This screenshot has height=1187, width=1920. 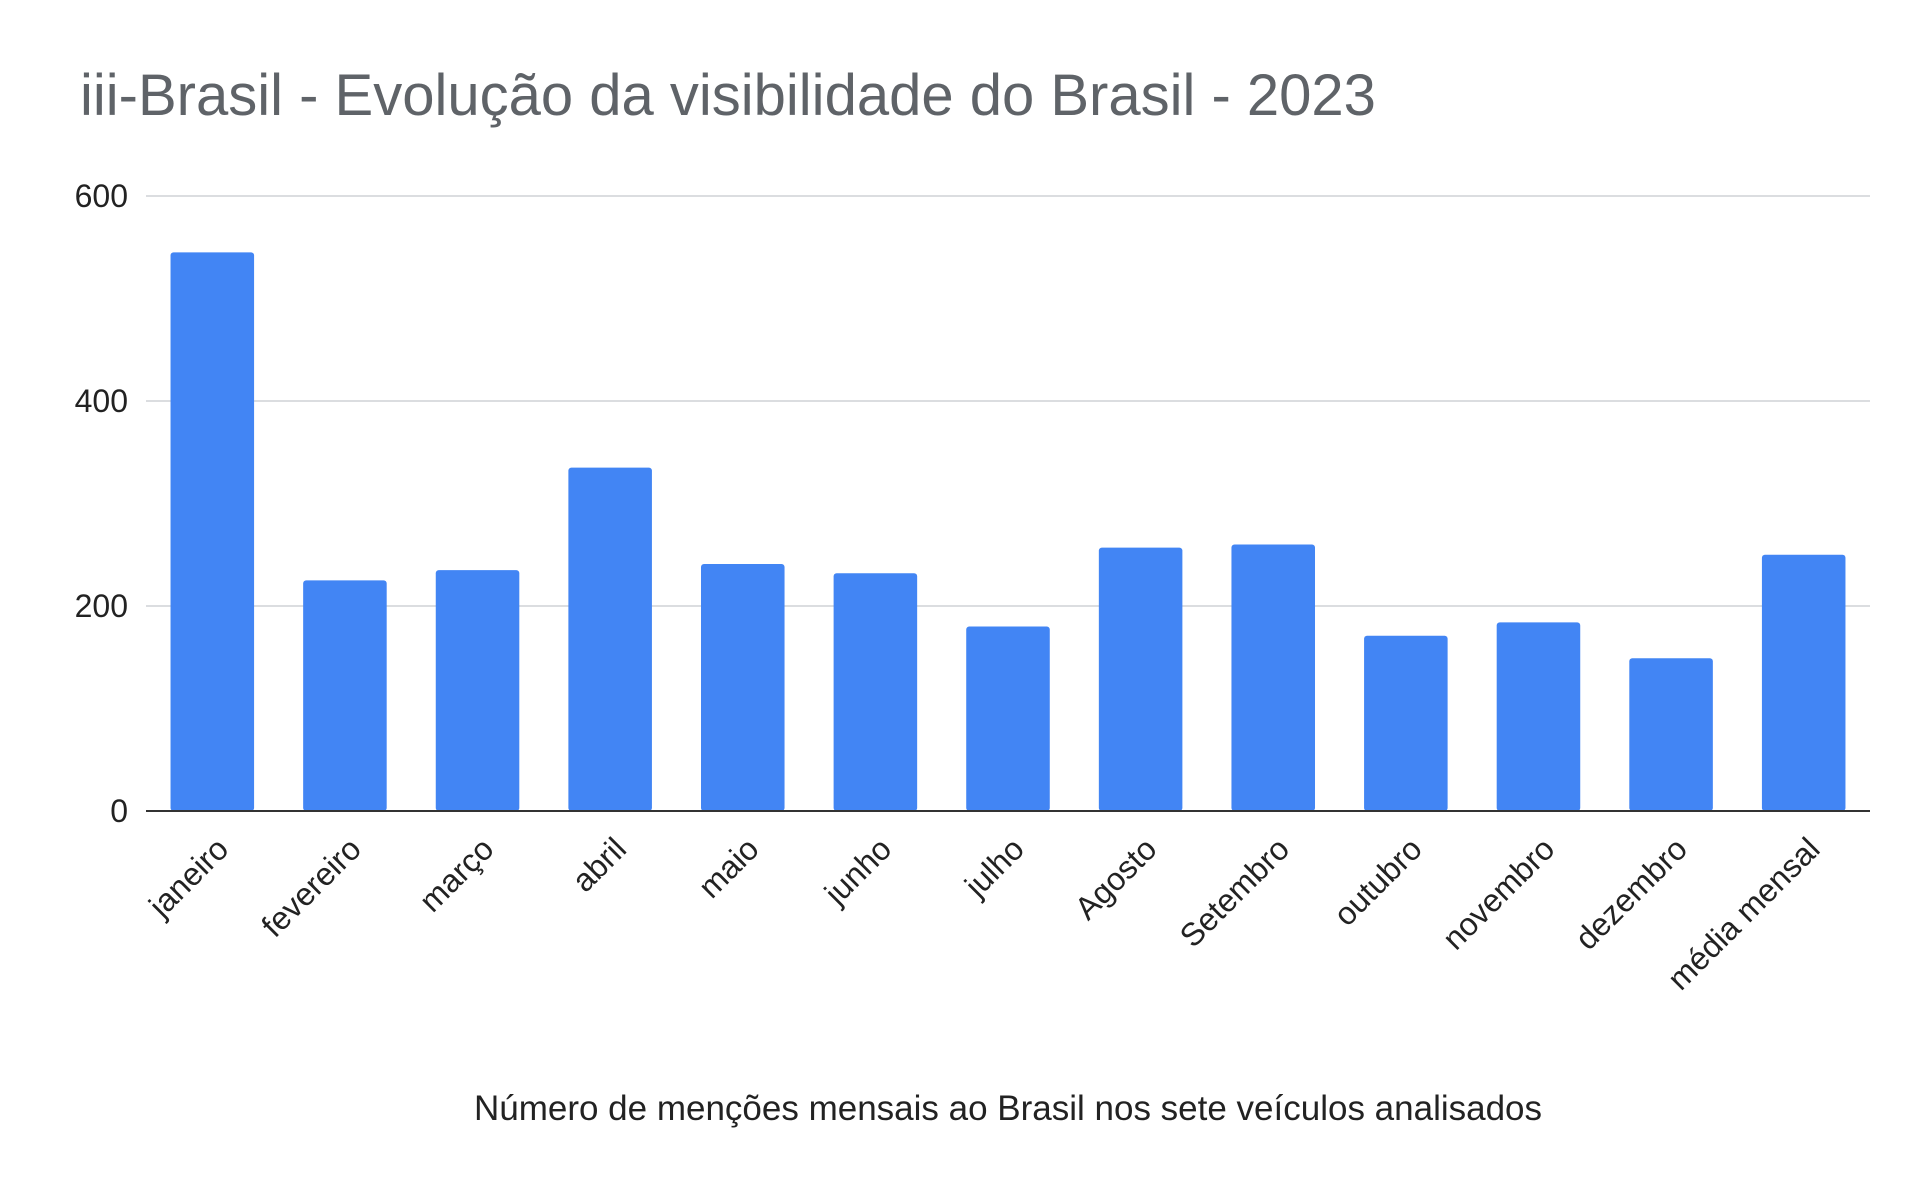 What do you see at coordinates (1116, 878) in the screenshot?
I see `x-tick-label: Agosto` at bounding box center [1116, 878].